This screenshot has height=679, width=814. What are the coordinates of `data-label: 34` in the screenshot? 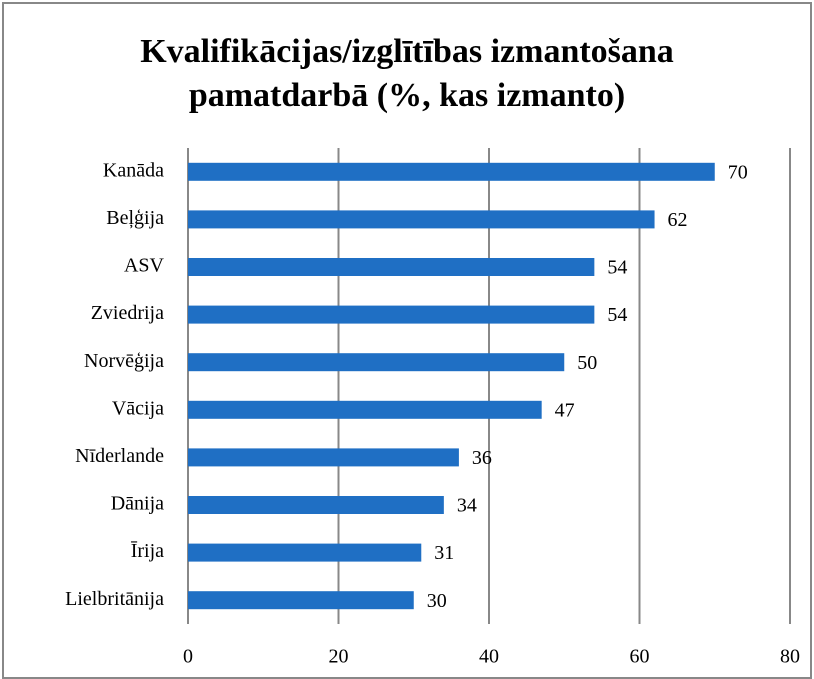 It's located at (467, 506).